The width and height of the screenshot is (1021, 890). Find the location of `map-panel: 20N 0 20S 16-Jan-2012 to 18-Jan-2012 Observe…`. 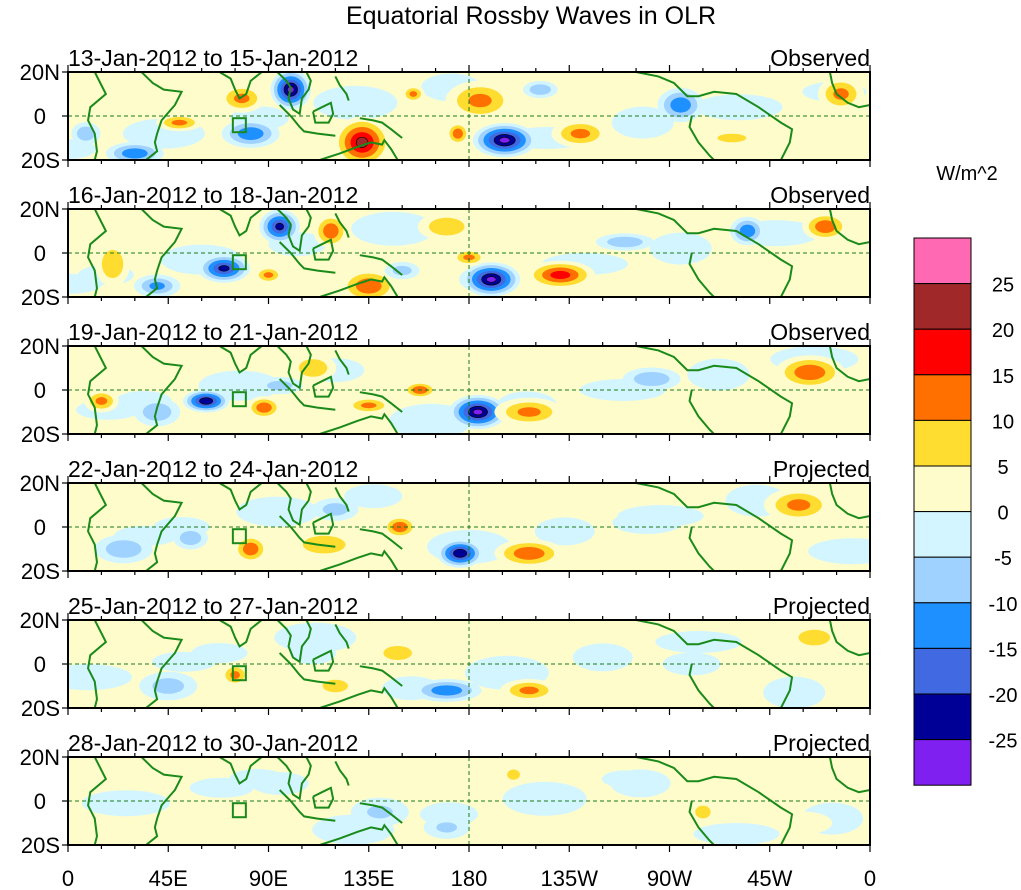

map-panel: 20N 0 20S 16-Jan-2012 to 18-Jan-2012 Observe… is located at coordinates (445, 246).